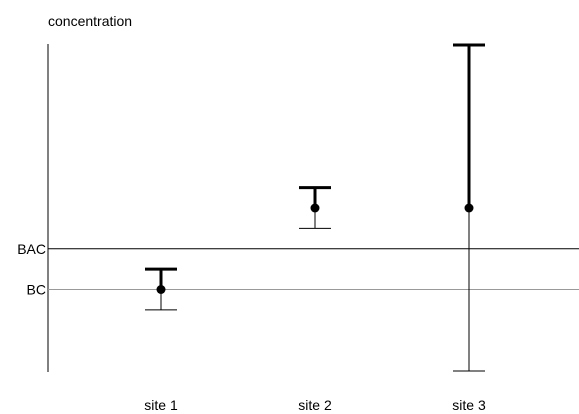 This screenshot has width=579, height=414. I want to click on reference-lines: BAC BC, so click(298, 269).